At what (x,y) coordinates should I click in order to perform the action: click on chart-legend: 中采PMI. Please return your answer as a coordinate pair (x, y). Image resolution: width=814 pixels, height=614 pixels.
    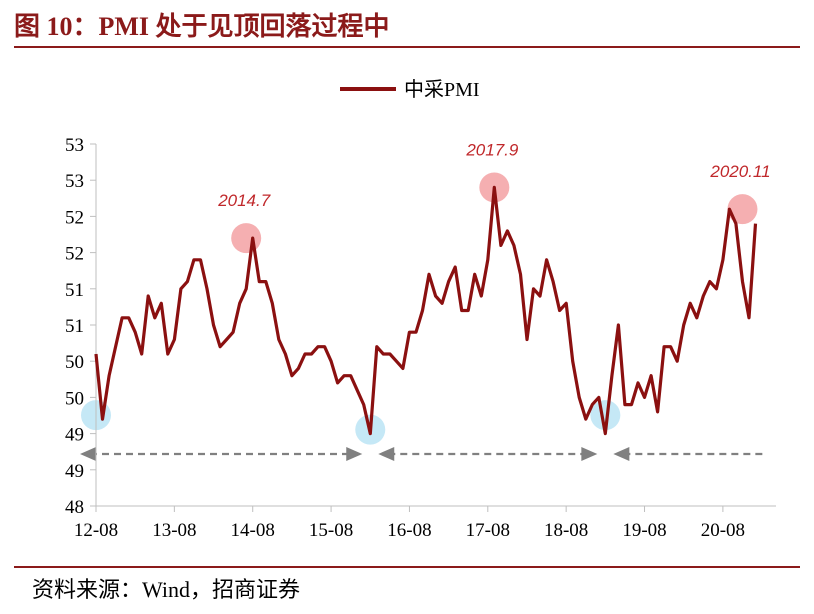
    Looking at the image, I should click on (410, 89).